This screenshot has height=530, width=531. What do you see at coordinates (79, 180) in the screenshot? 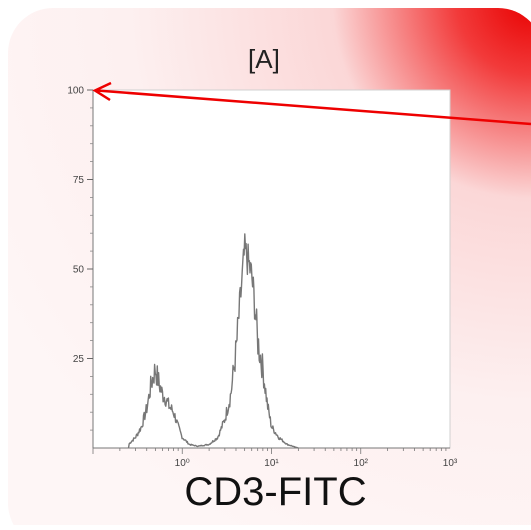
I see `y-tick-label: 75` at bounding box center [79, 180].